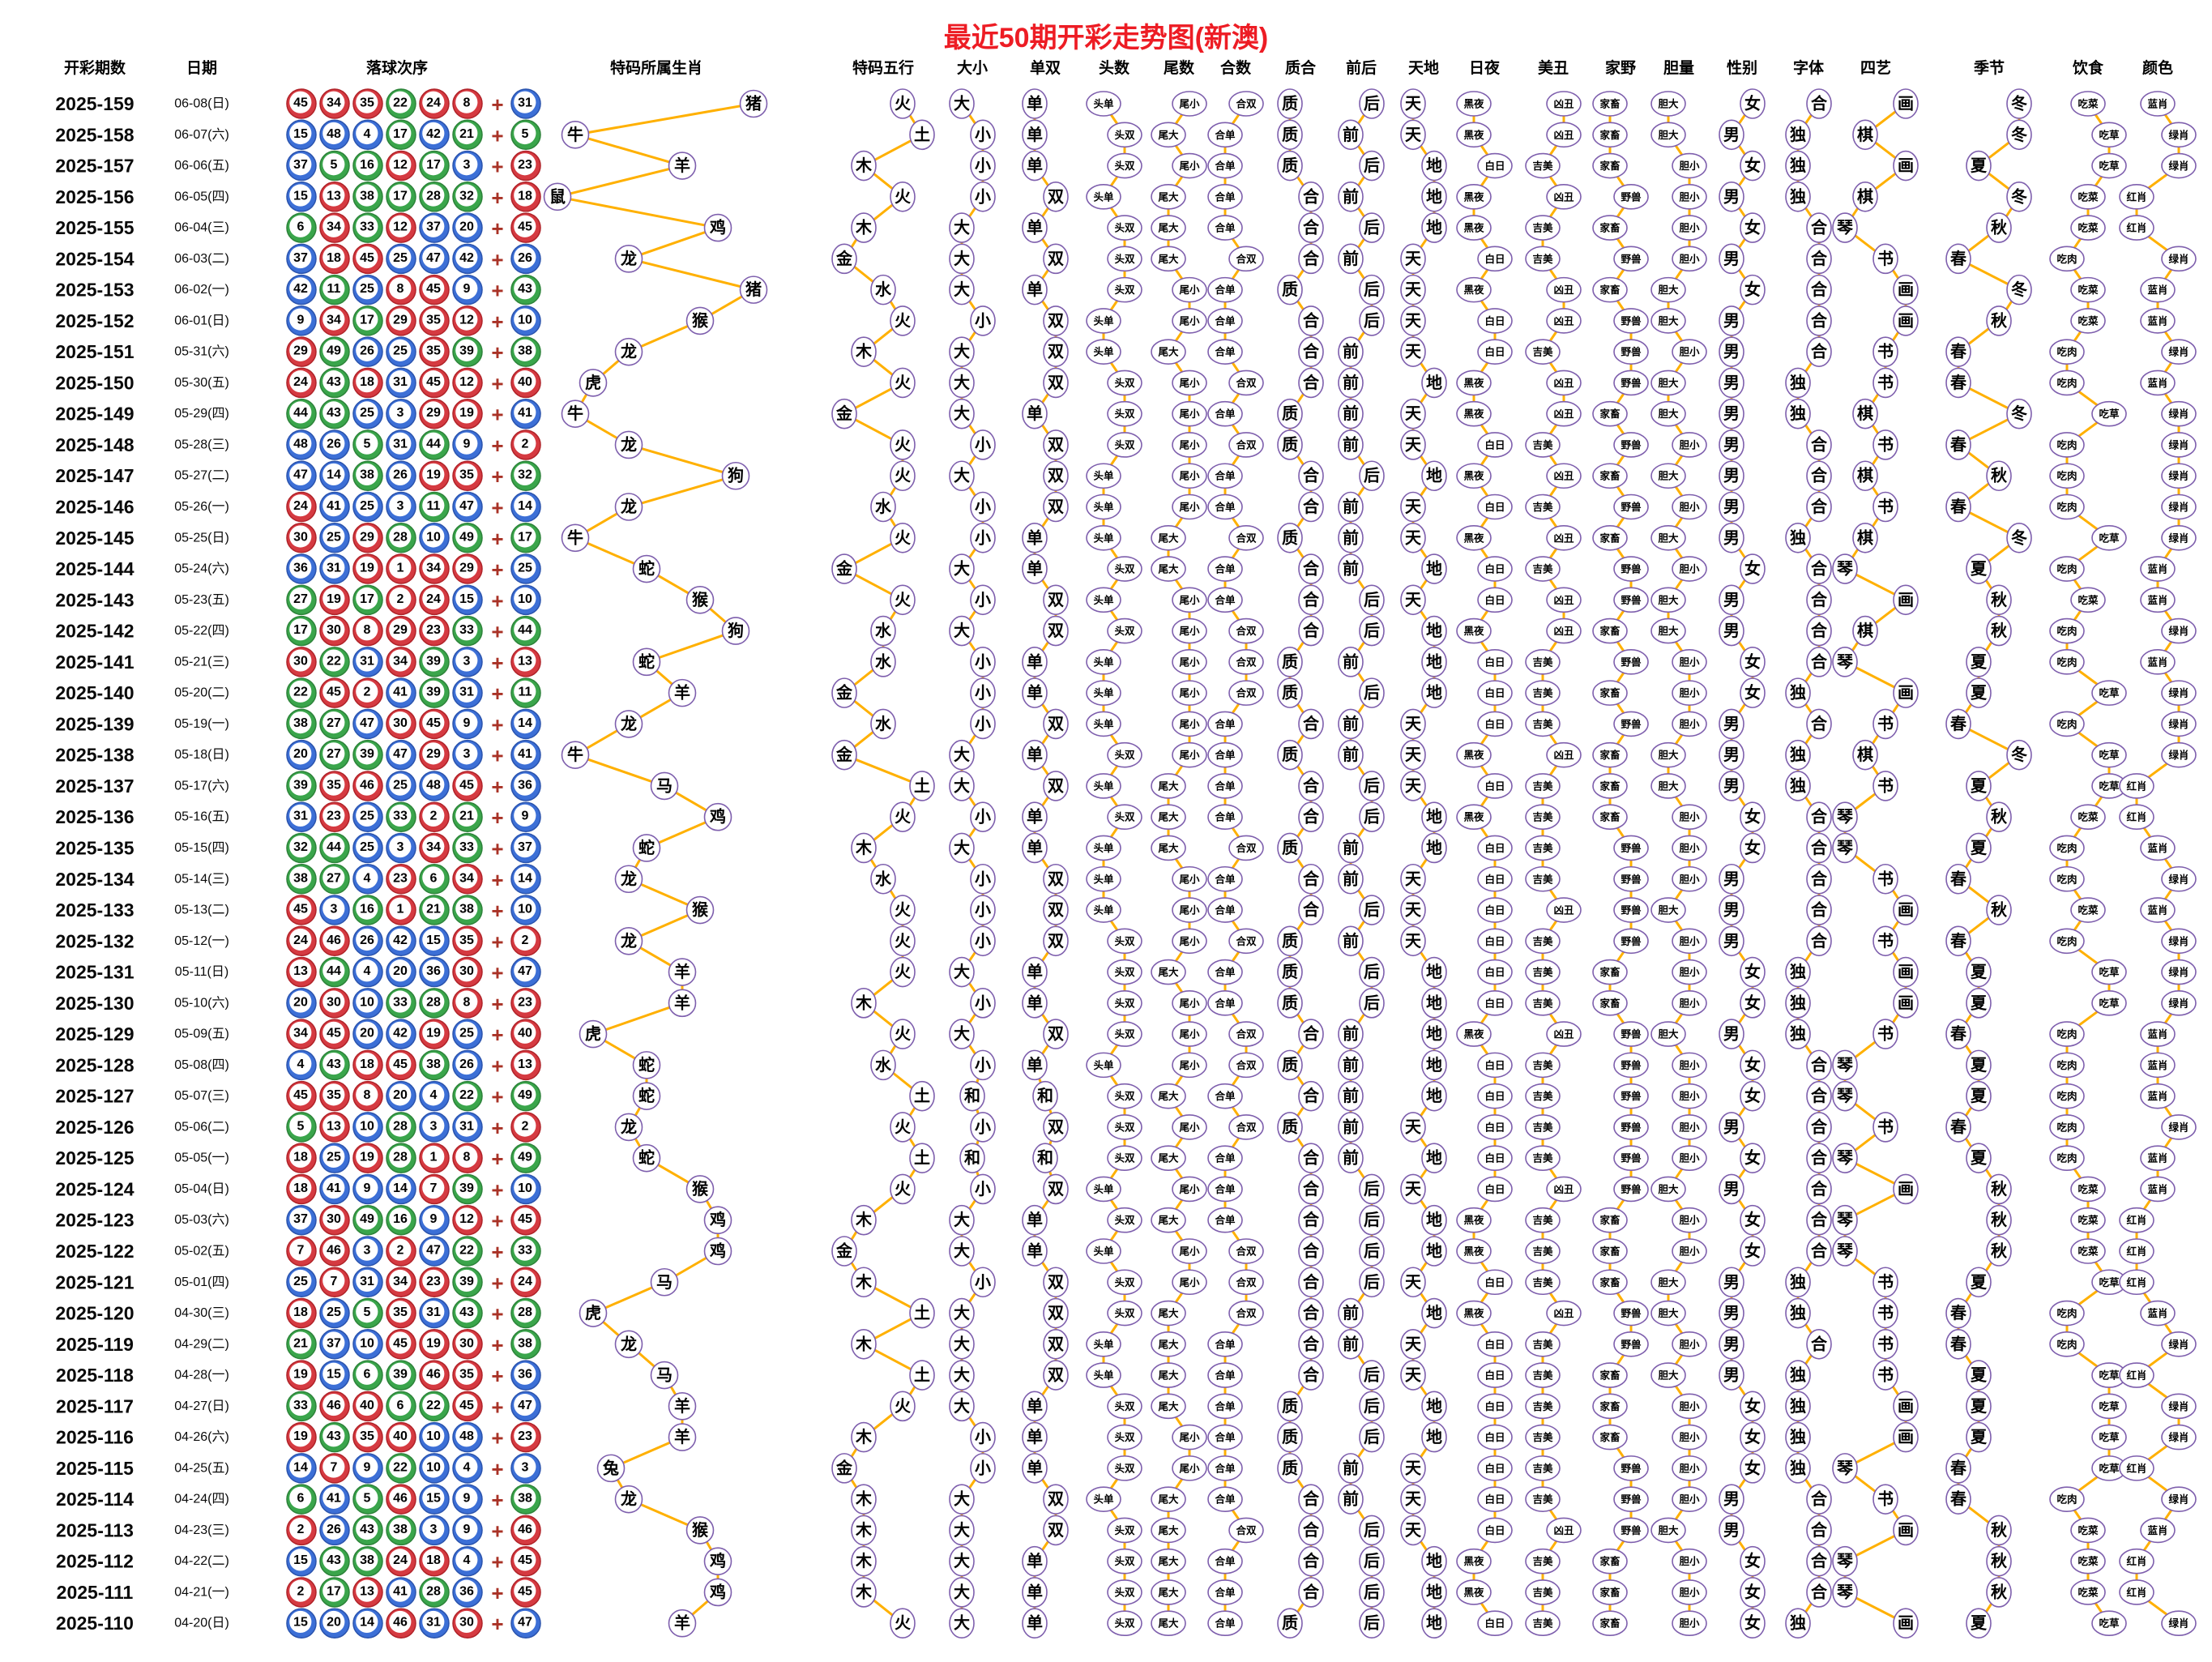 This screenshot has height=1662, width=2212. I want to click on ball: 6, so click(434, 879).